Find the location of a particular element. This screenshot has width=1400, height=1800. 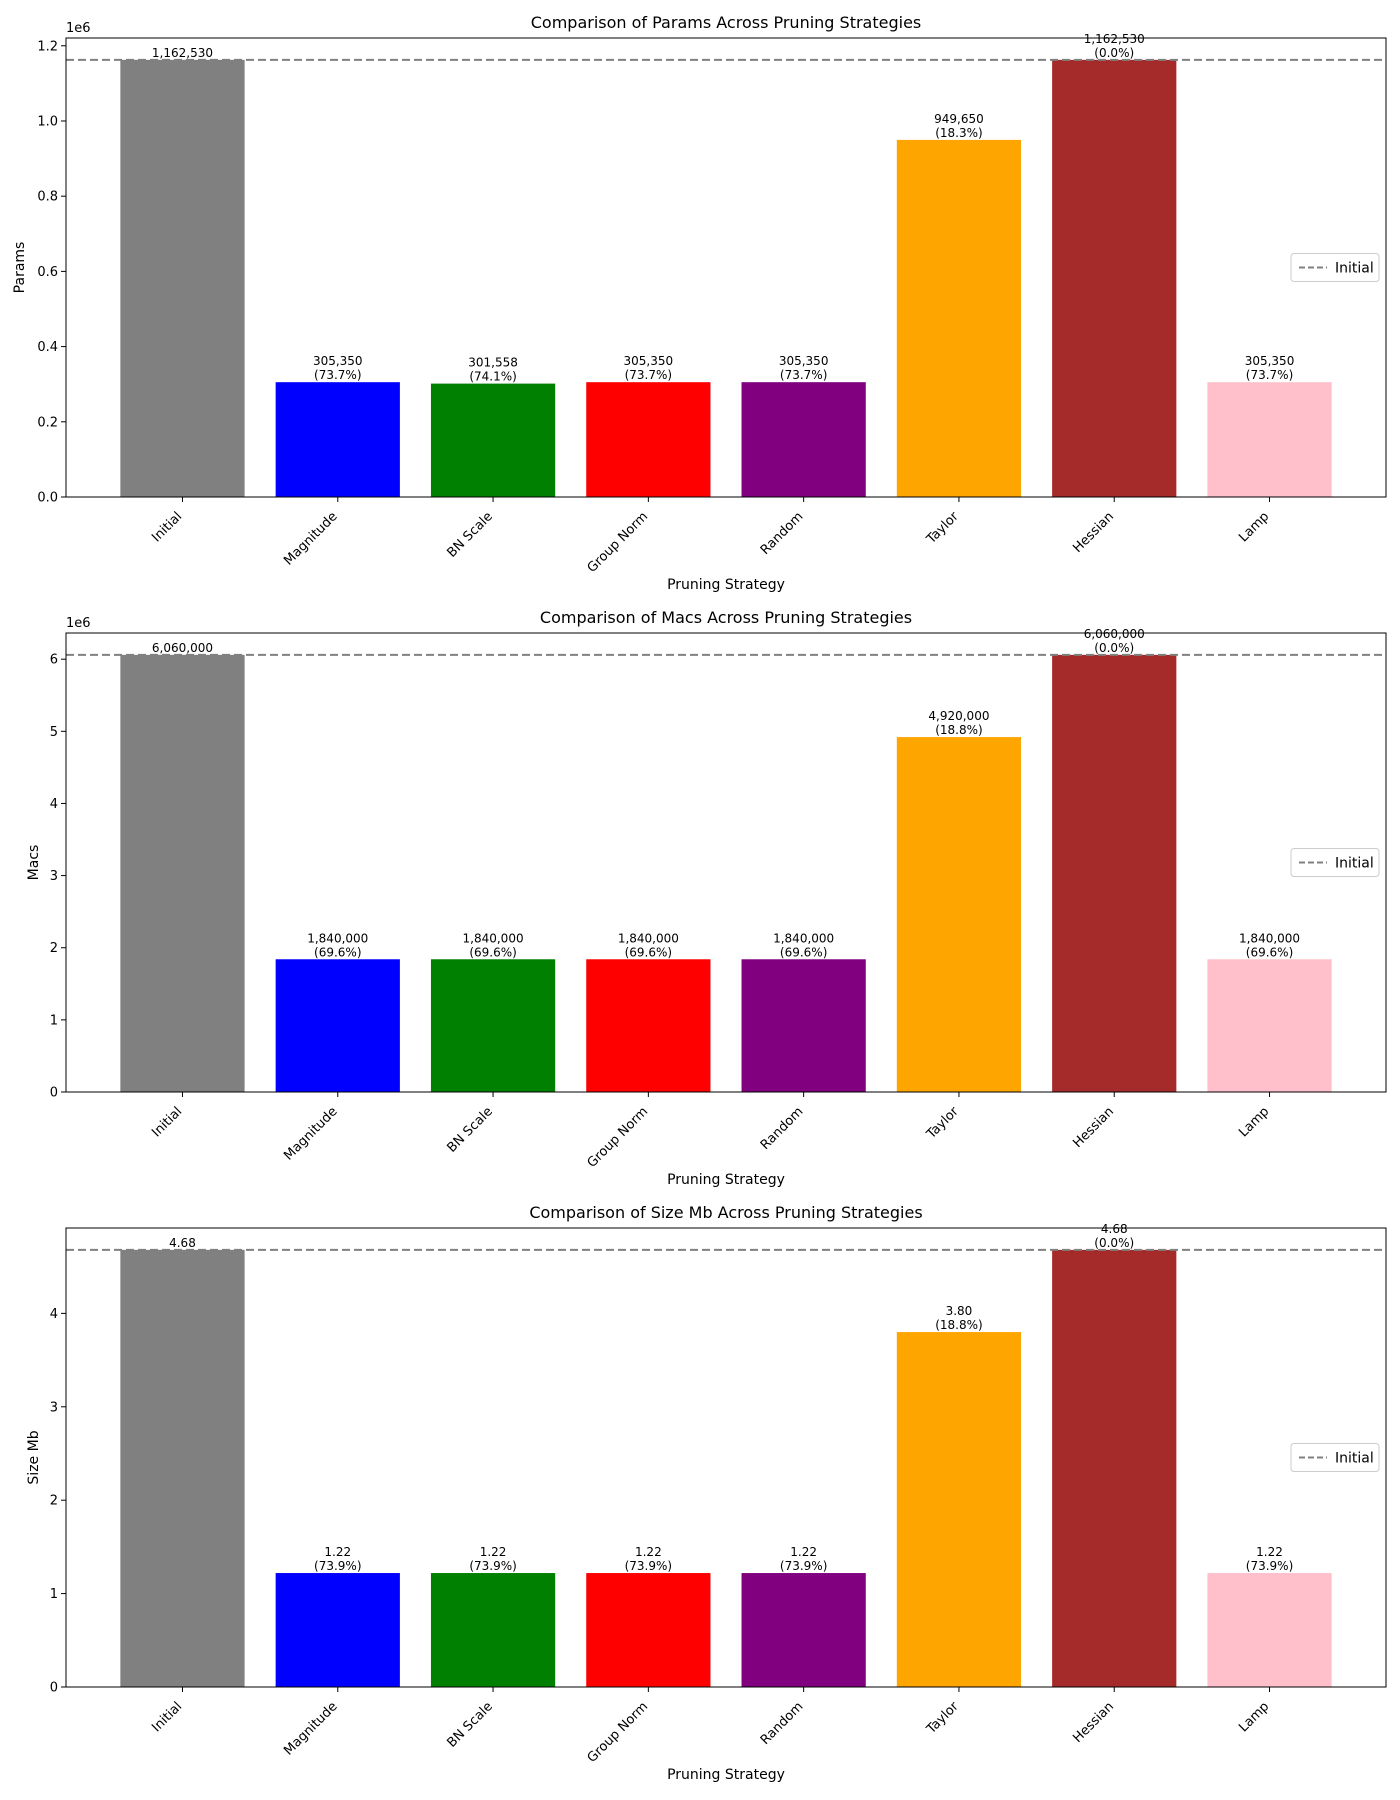

bar-value-label: 4.68 is located at coordinates (1114, 1229).